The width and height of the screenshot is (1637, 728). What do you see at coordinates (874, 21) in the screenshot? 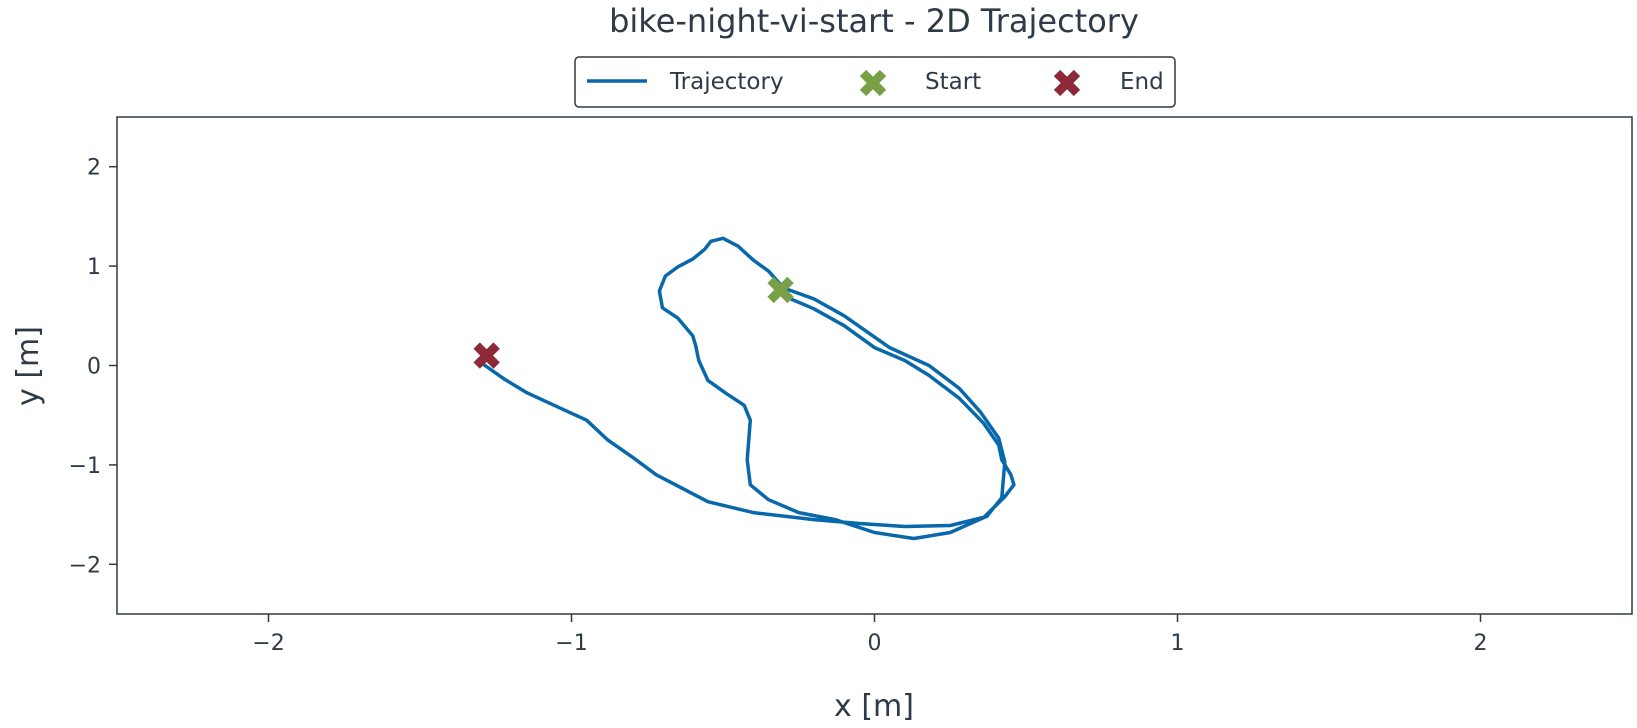
I see `chart-title: bike-night-vi-start - 2D Trajectory` at bounding box center [874, 21].